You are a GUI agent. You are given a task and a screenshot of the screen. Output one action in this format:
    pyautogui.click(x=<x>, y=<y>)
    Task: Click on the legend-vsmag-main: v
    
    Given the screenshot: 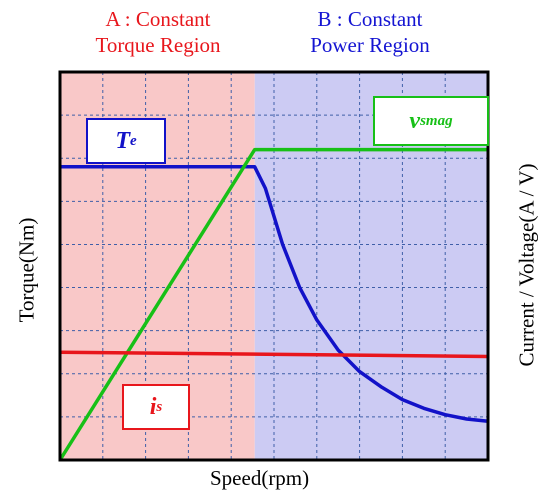 What is the action you would take?
    pyautogui.click(x=415, y=120)
    